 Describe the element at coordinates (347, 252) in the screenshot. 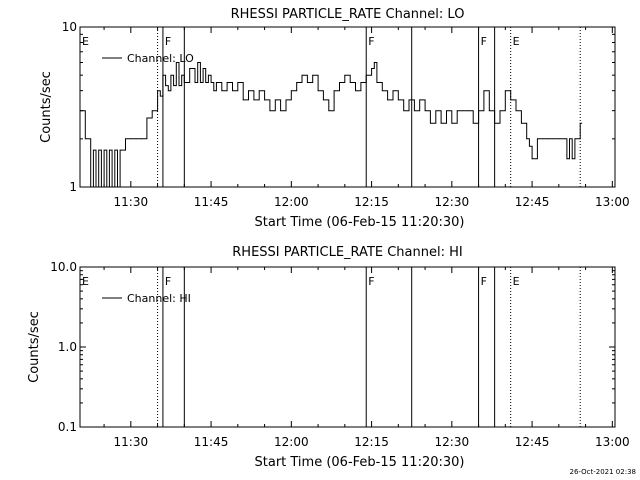

I see `chart-title: RHESSI PARTICLE_RATE Channel: HI` at that location.